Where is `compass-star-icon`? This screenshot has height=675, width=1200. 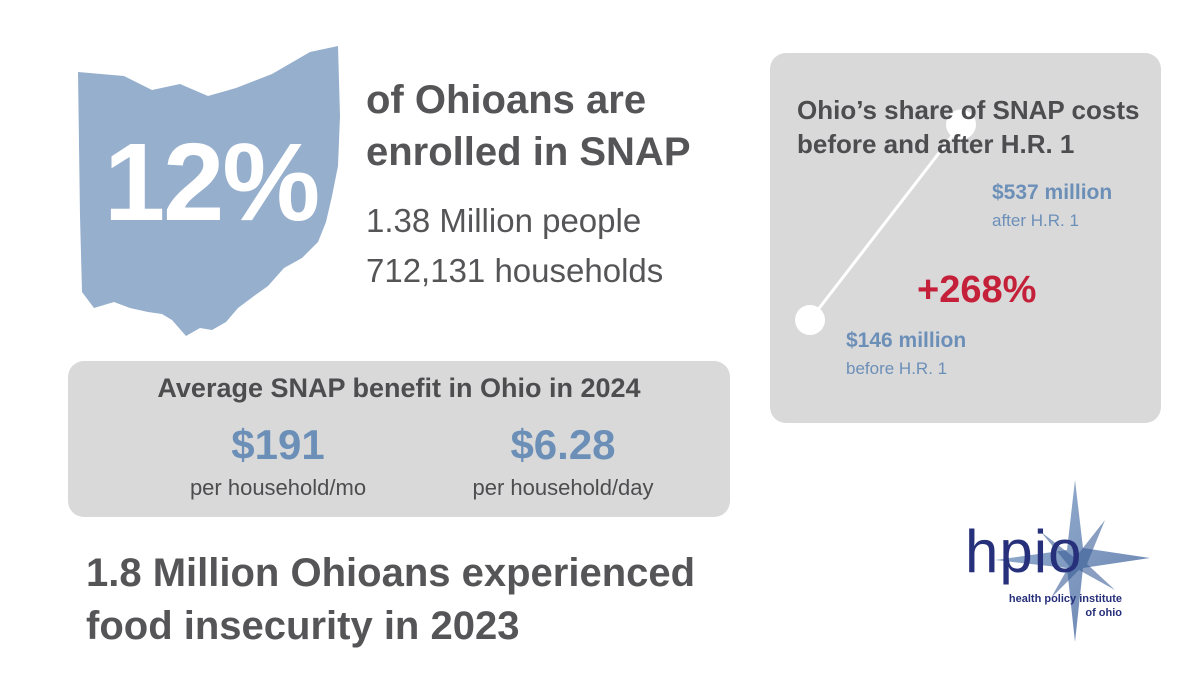 compass-star-icon is located at coordinates (1072, 561).